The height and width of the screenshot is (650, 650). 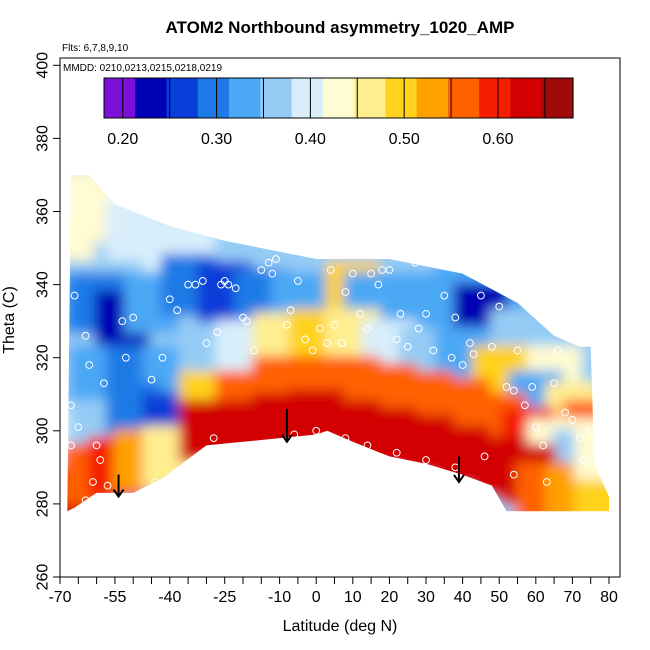 I want to click on dates-note: MMDD: 0210,0213,0215,0218,0219, so click(x=142, y=68).